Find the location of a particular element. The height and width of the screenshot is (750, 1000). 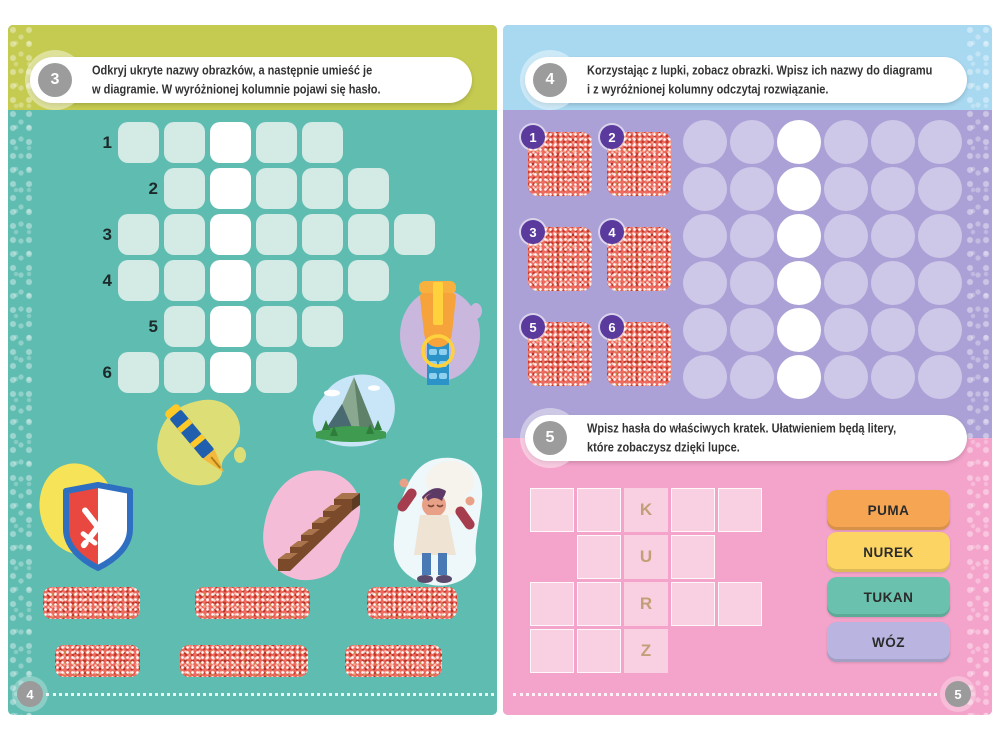

picture-tile: 6 is located at coordinates (635, 350).